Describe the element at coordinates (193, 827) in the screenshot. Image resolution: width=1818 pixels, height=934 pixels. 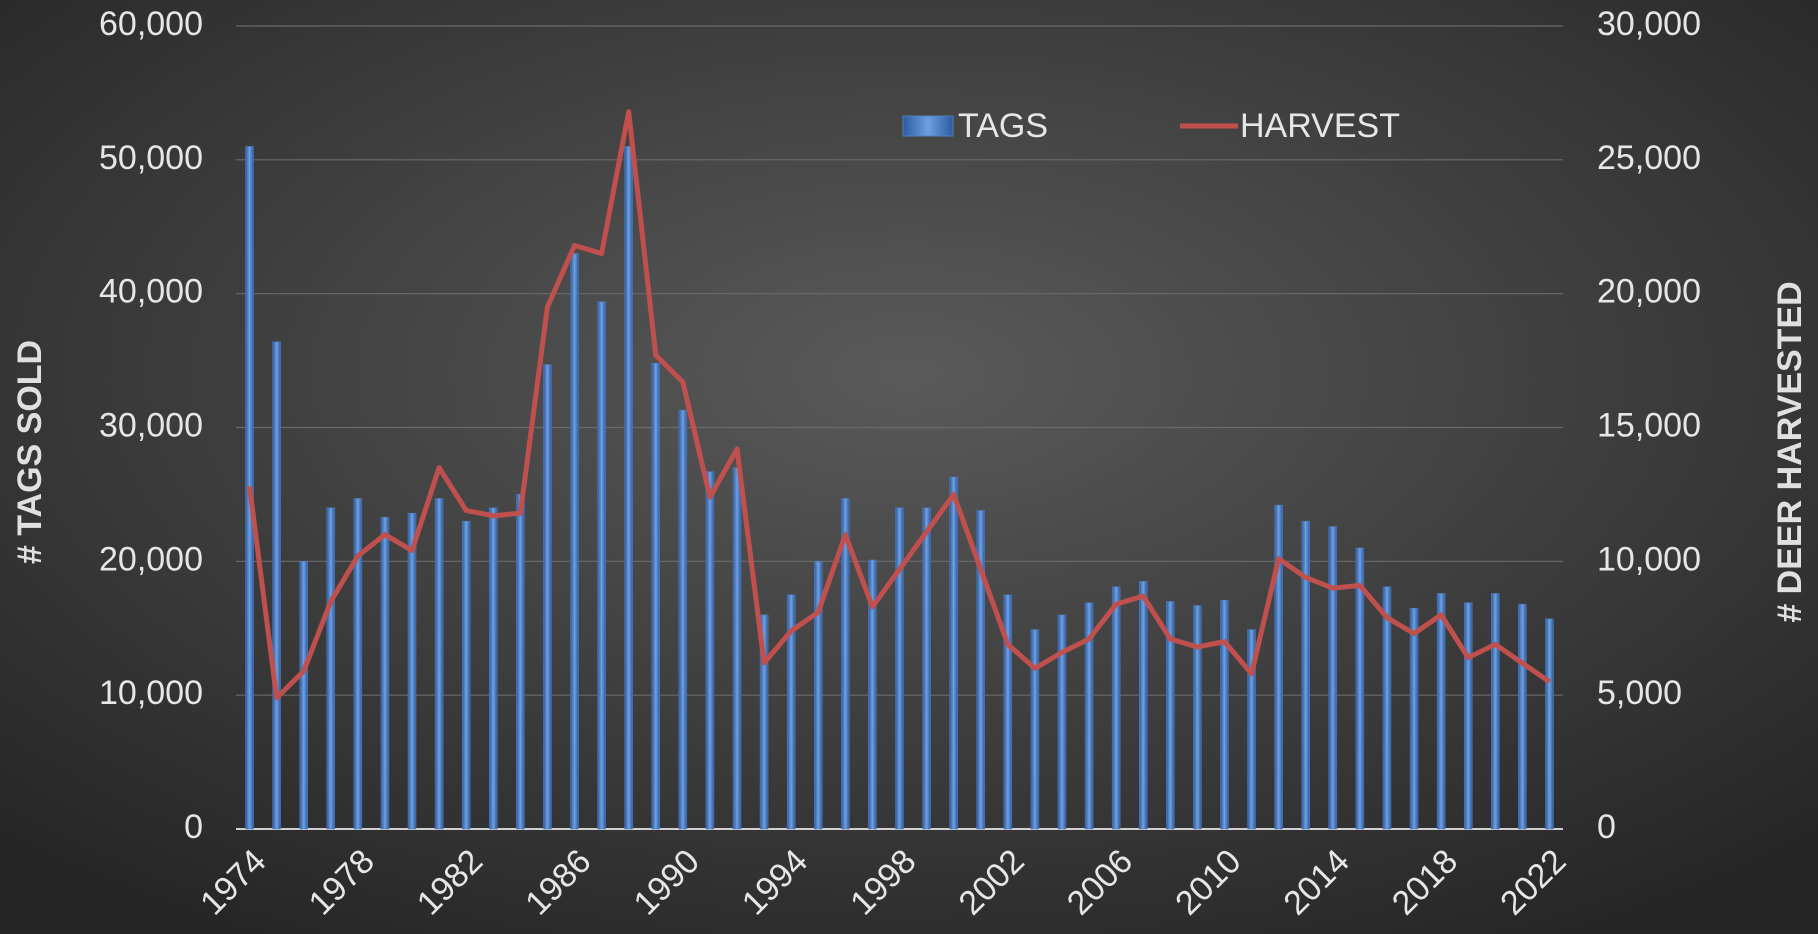
I see `y-tick-label: 0` at that location.